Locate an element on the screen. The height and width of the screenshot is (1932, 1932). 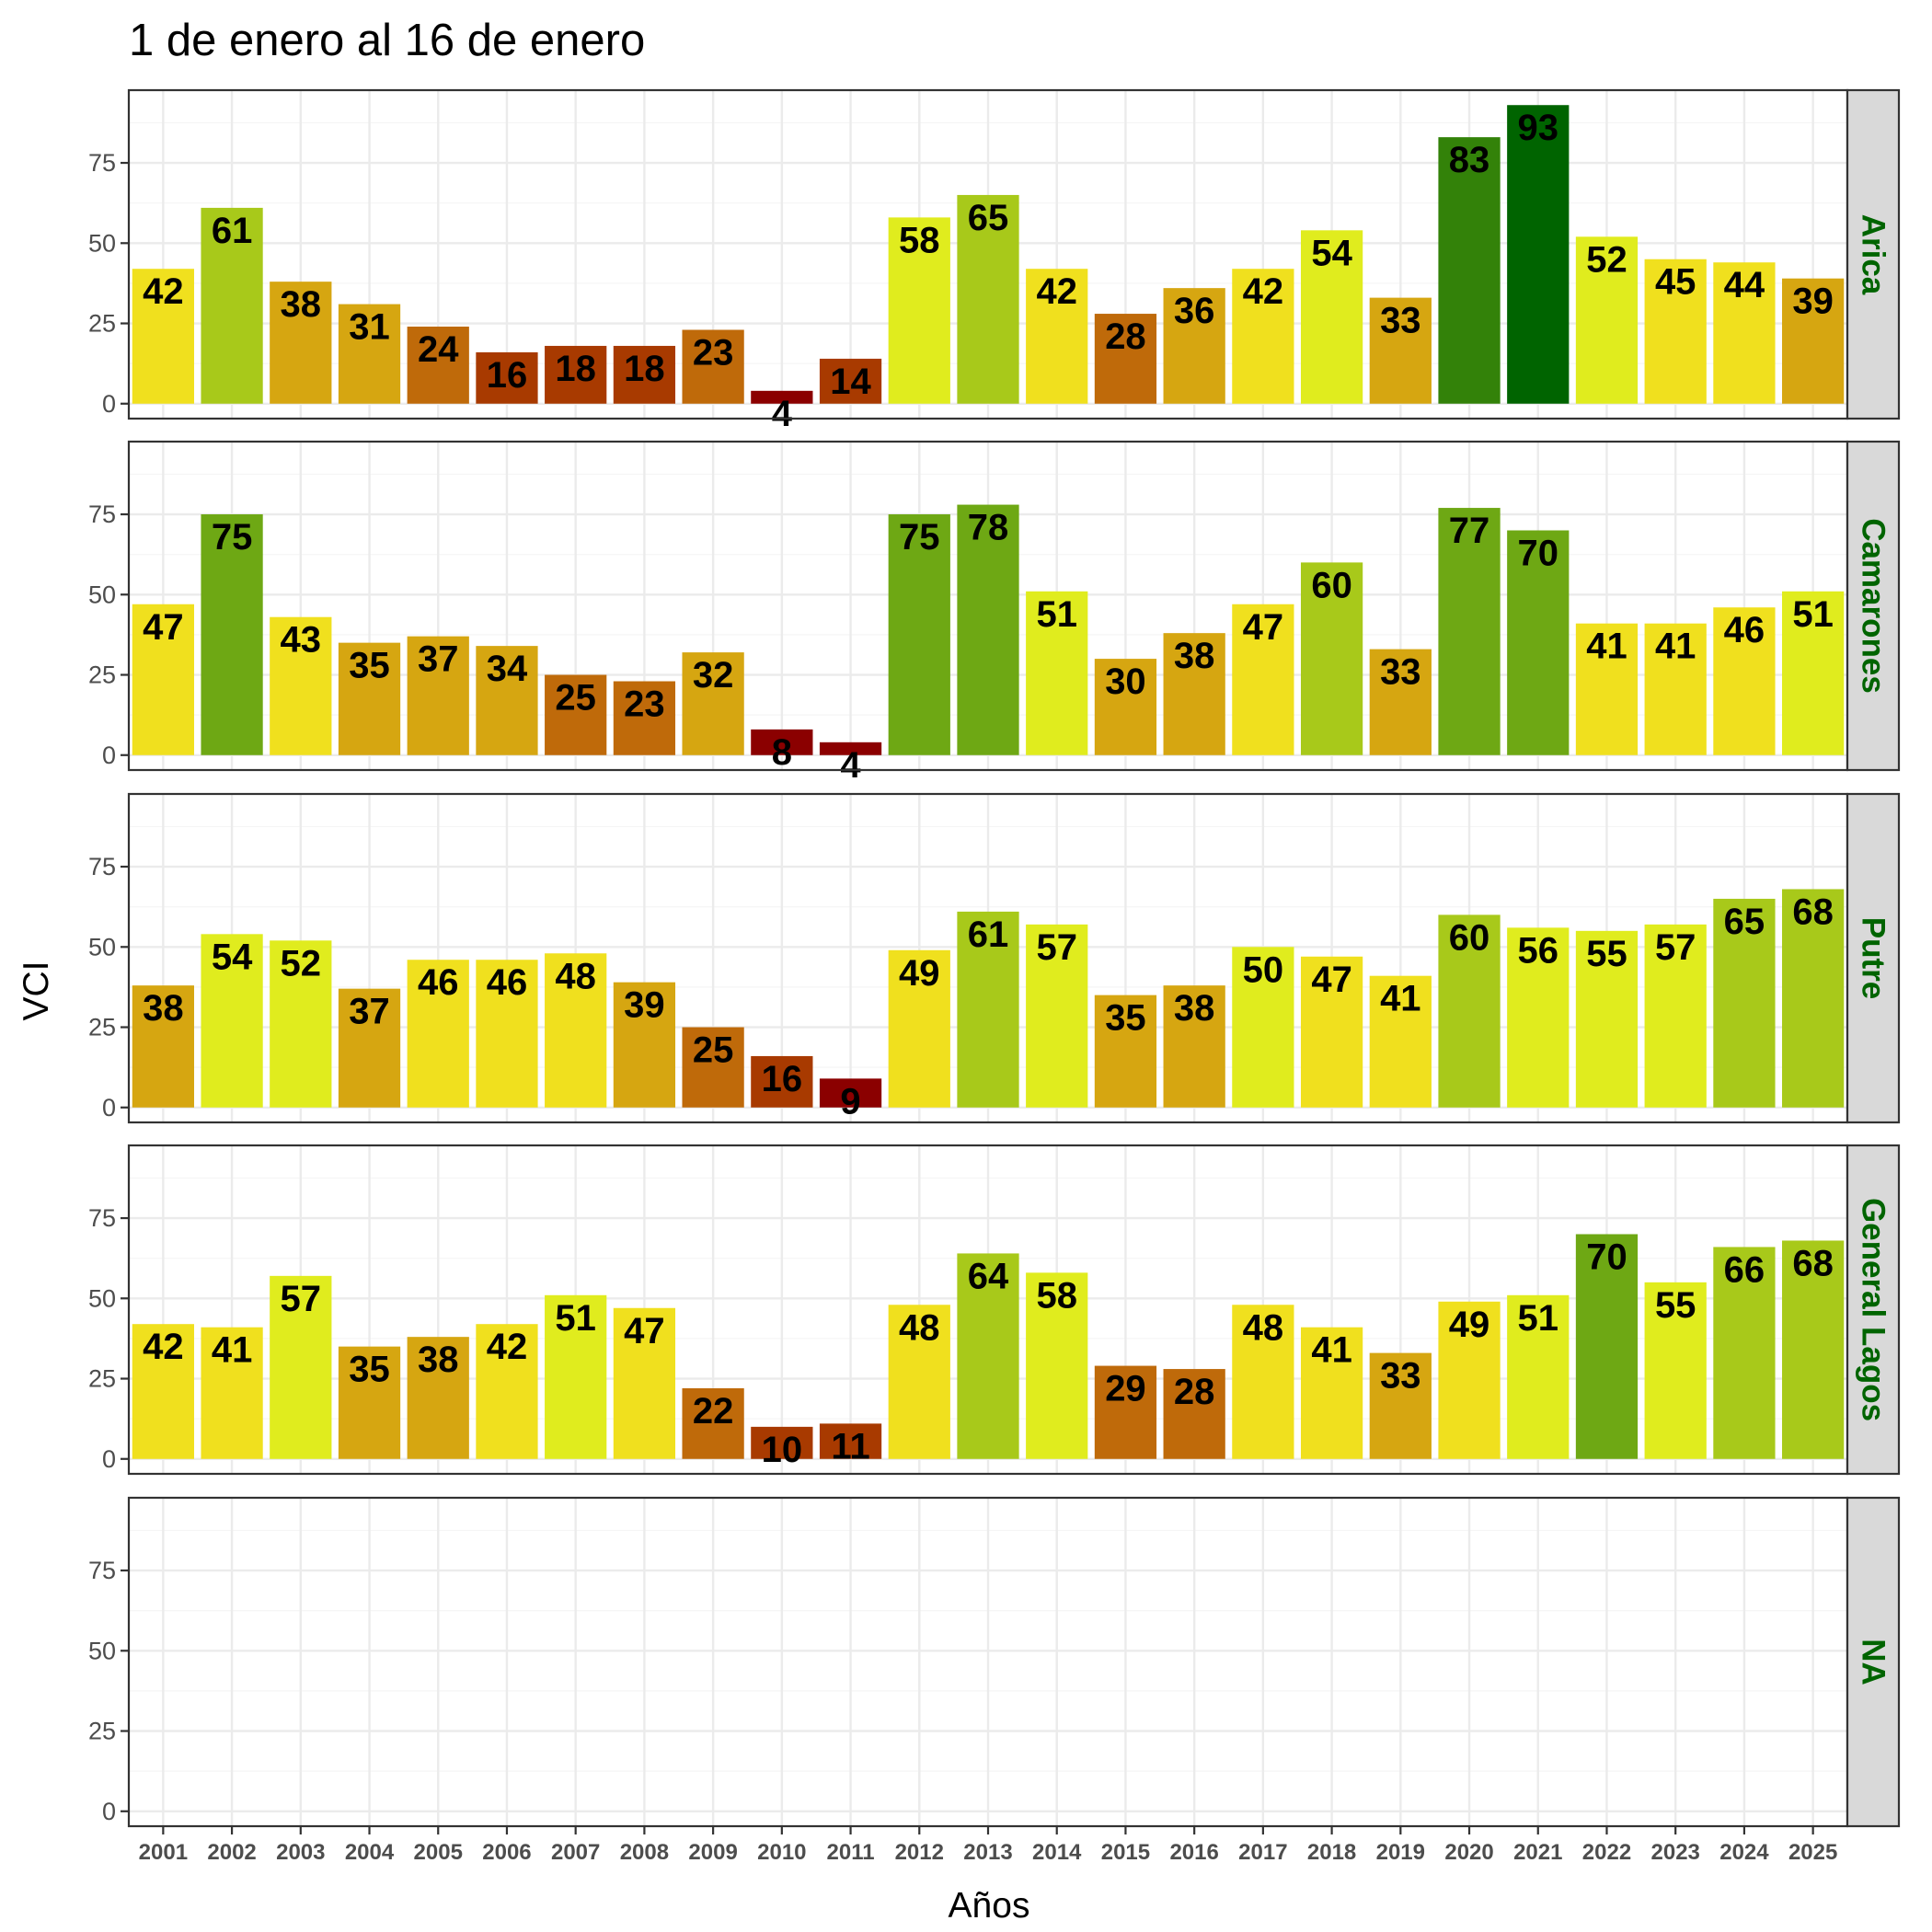
bar-label: 18 is located at coordinates (575, 369).